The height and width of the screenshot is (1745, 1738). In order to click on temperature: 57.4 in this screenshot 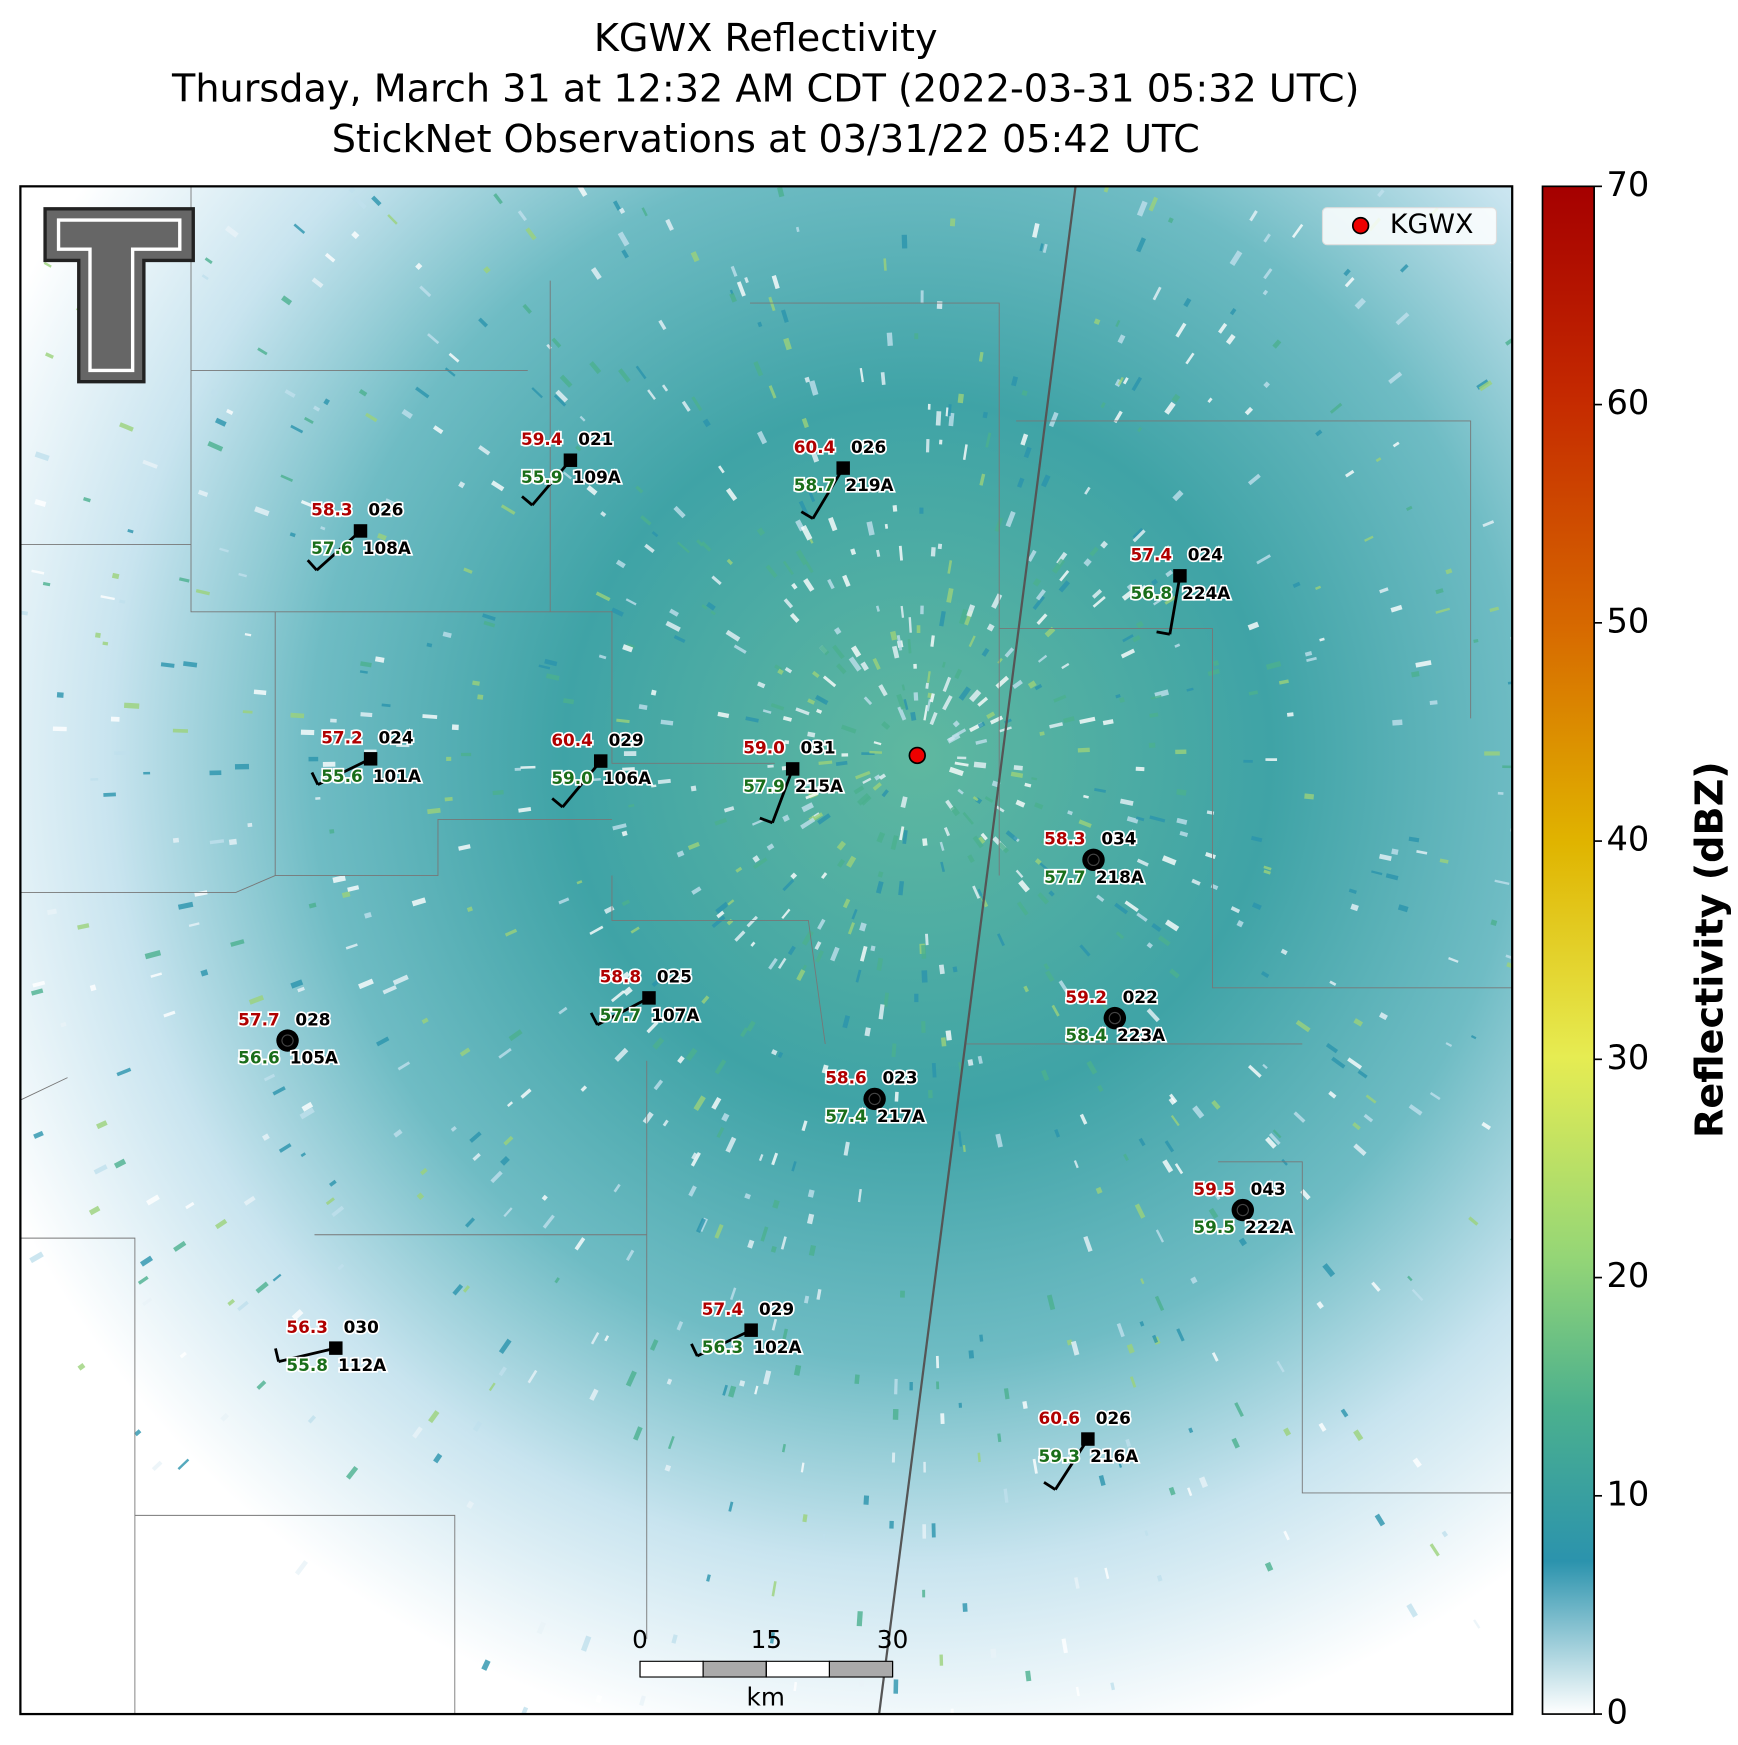, I will do `click(723, 1309)`.